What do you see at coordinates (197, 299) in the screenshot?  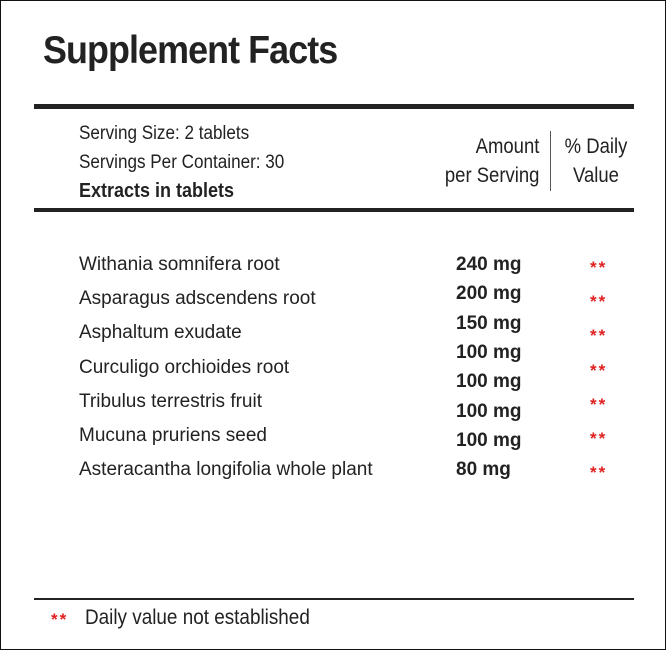 I see `ingredient-name: Asparagus adscendens root` at bounding box center [197, 299].